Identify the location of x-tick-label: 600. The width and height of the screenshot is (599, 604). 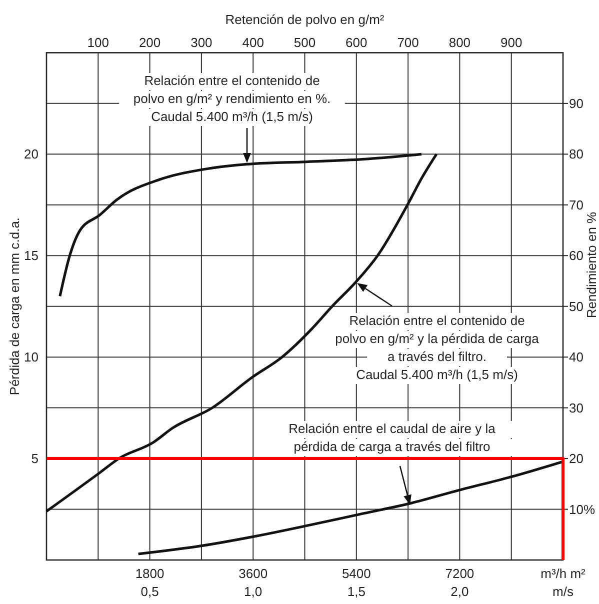
(357, 42).